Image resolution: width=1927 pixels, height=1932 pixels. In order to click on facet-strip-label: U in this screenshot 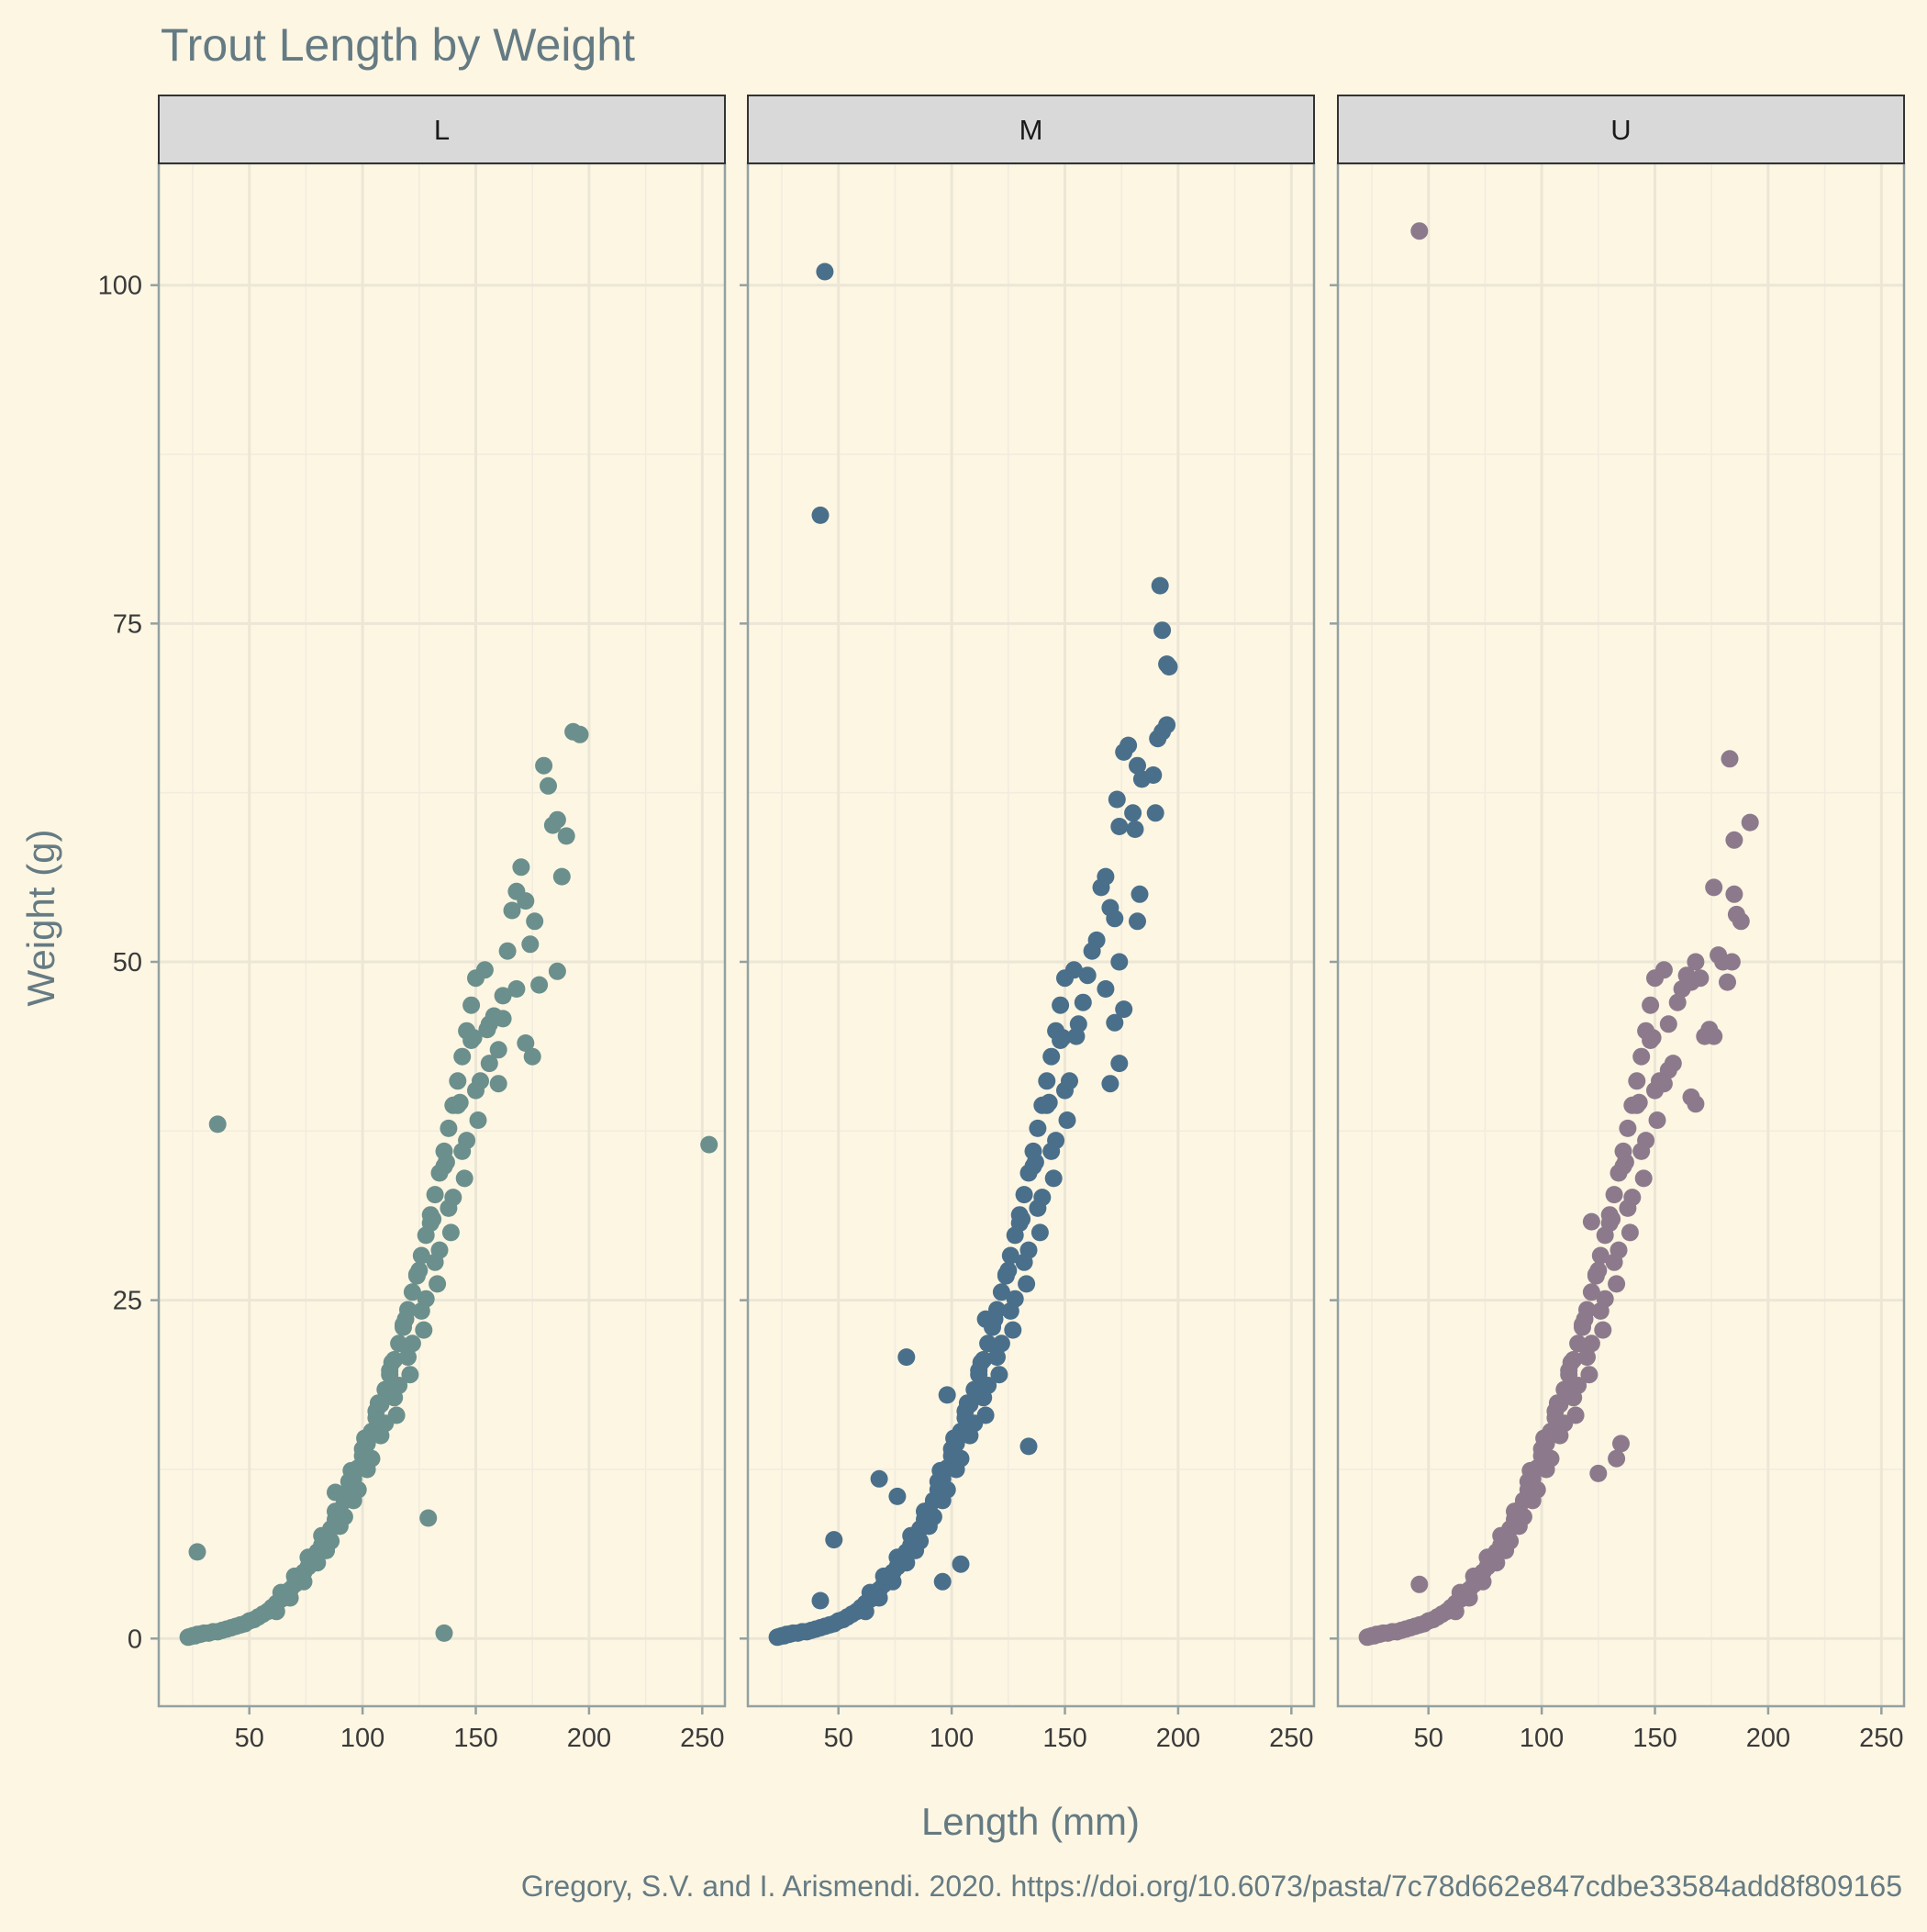, I will do `click(1620, 130)`.